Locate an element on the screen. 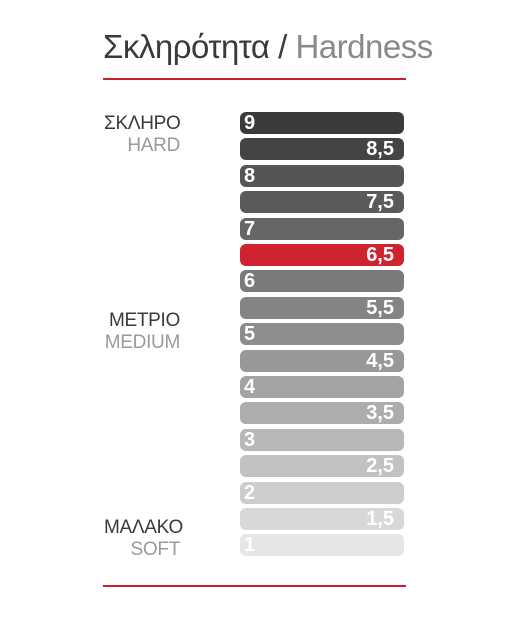 This screenshot has height=625, width=516. label-soft: ΜΑΛΑΚΟ SOFT is located at coordinates (143, 539).